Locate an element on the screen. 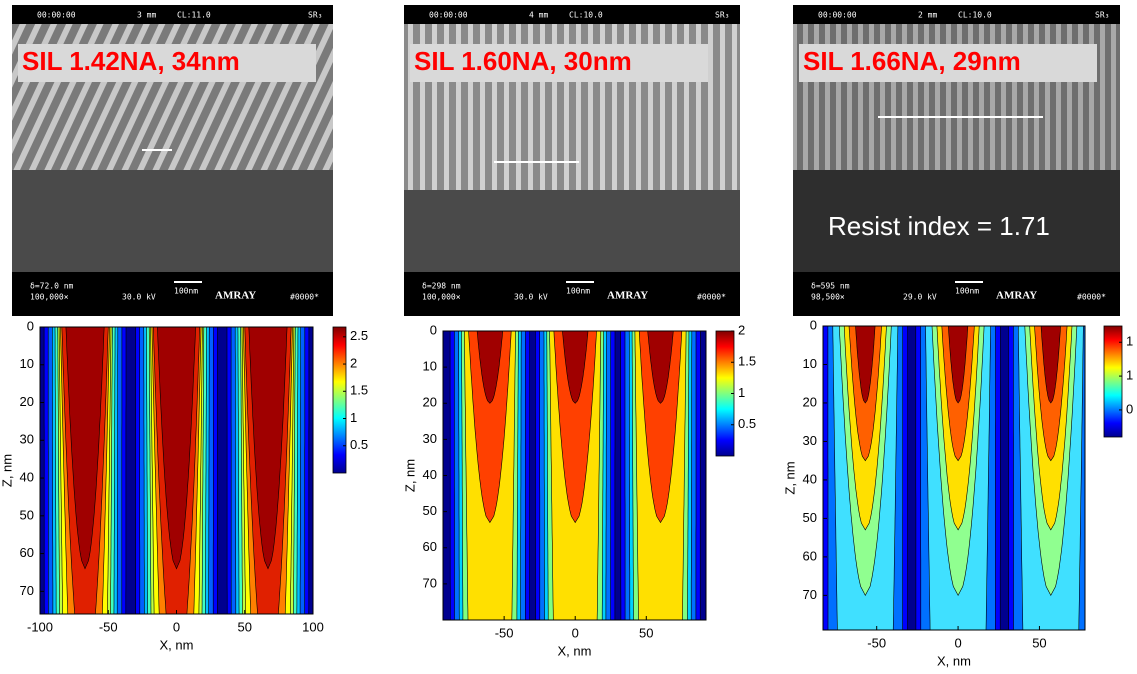  sem-delta: δ=595 nm is located at coordinates (830, 286).